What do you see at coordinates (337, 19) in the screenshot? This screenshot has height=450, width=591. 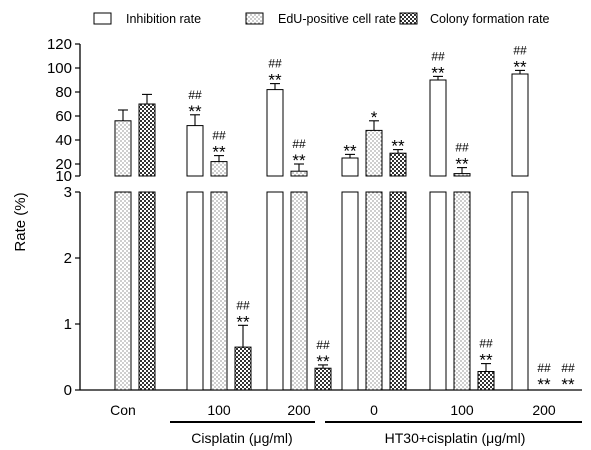 I see `legend-label-edu: EdU-positive cell rate` at bounding box center [337, 19].